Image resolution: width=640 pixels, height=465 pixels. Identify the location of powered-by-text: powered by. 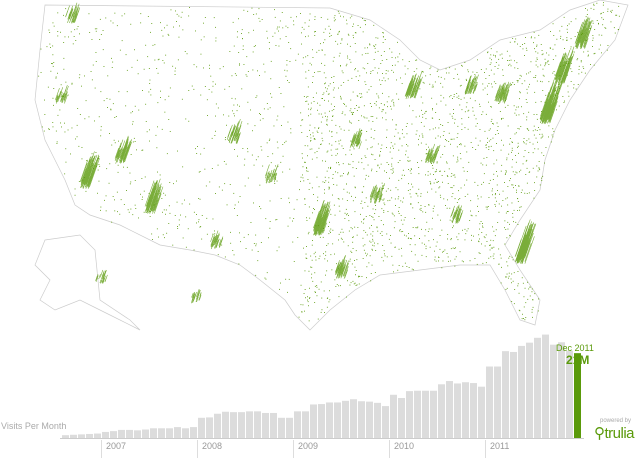
(616, 421).